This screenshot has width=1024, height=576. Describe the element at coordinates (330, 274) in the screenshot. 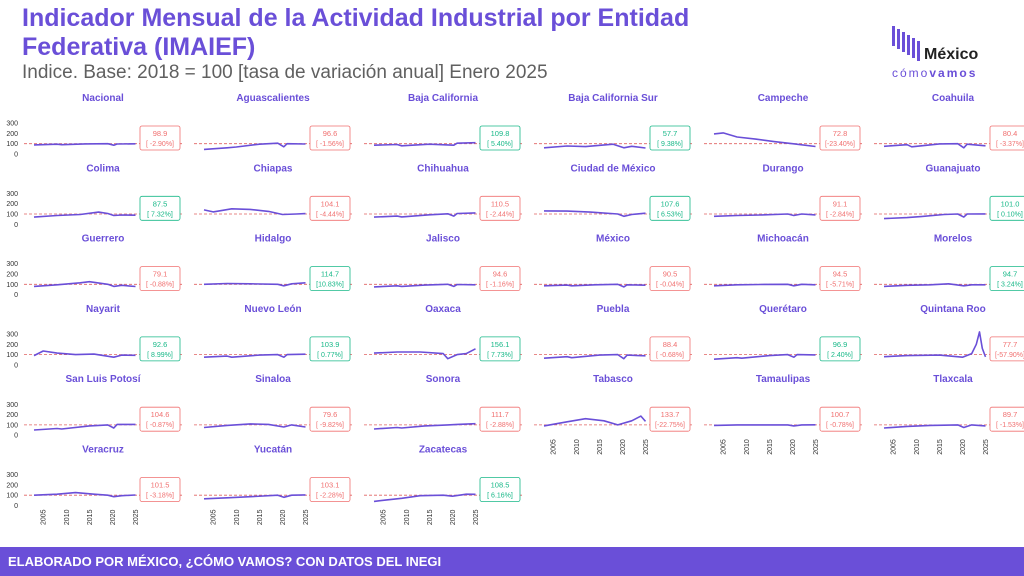

I see `latest-value-label: 114.7` at that location.